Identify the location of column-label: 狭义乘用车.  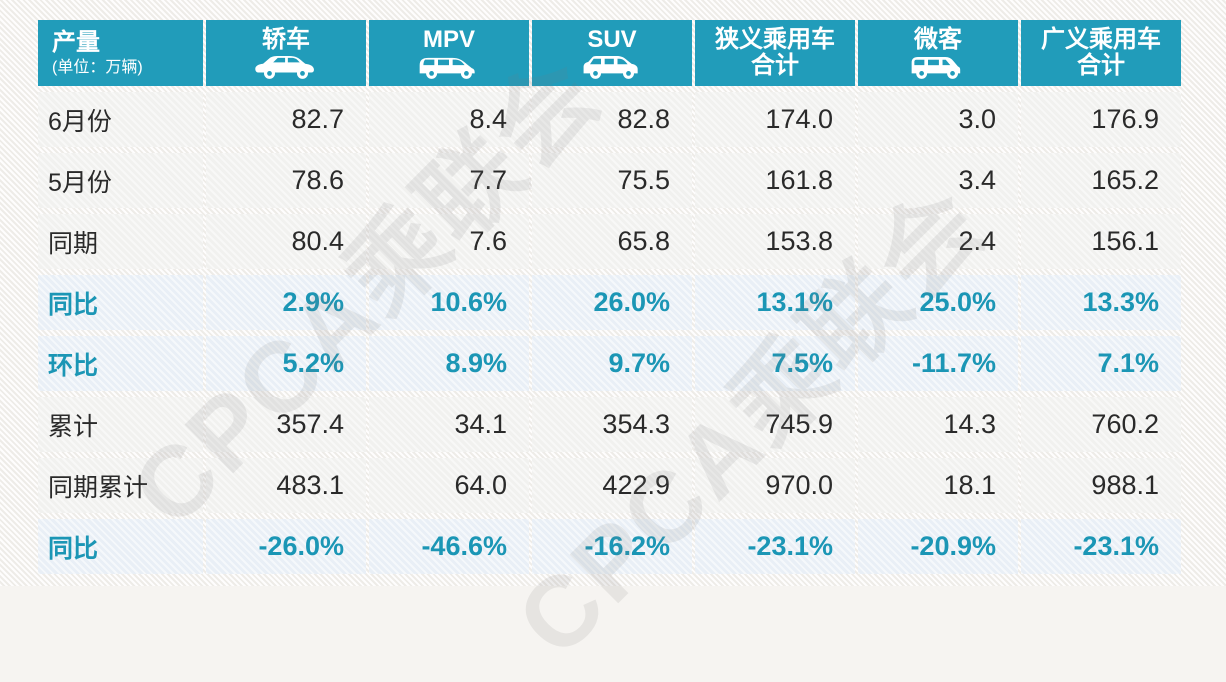
(775, 40).